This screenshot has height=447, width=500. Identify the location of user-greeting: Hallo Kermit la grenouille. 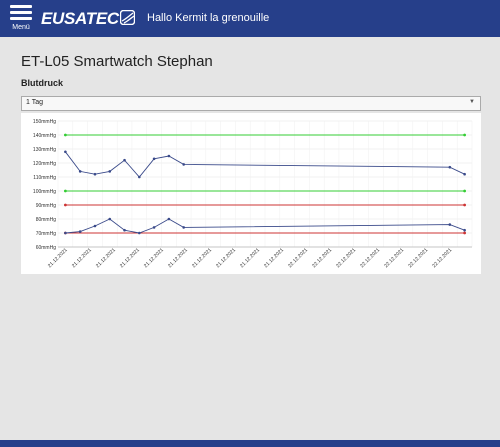
(208, 18).